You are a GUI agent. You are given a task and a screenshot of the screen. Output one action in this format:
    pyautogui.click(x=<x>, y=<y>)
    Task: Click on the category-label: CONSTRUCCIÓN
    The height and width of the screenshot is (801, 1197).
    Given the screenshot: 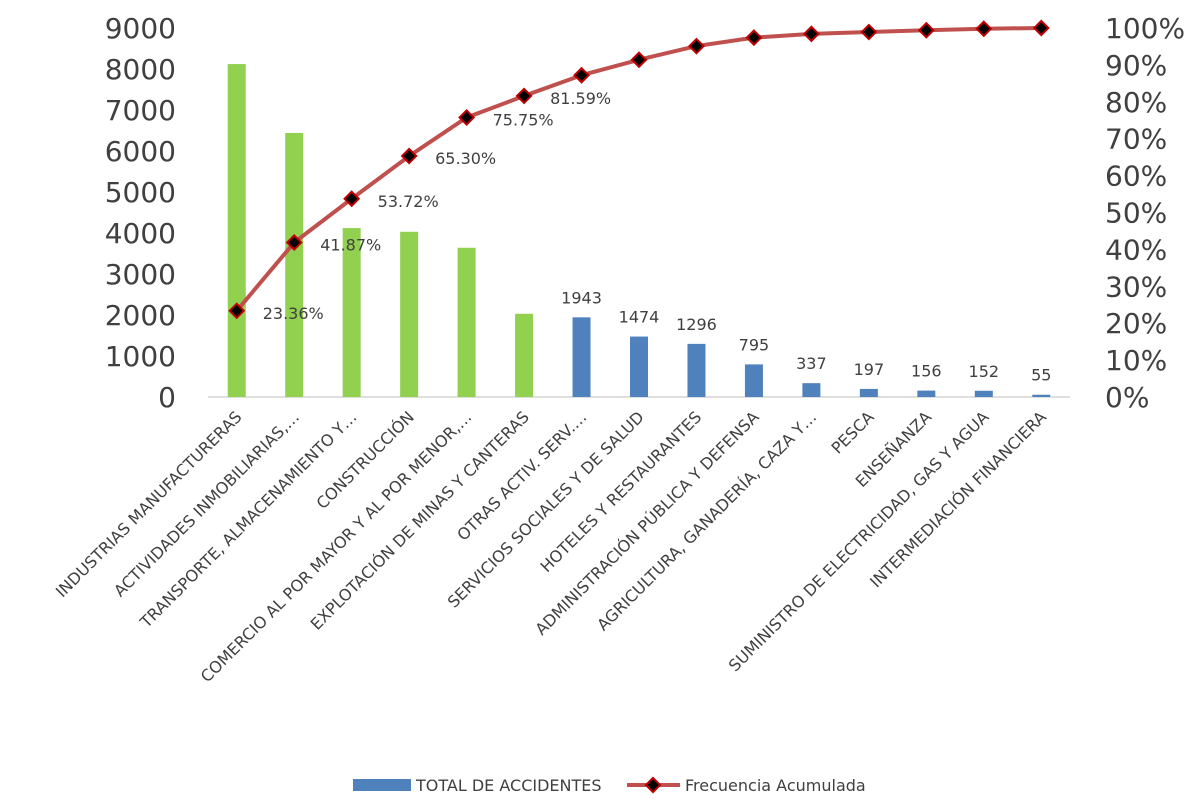 What is the action you would take?
    pyautogui.click(x=365, y=459)
    